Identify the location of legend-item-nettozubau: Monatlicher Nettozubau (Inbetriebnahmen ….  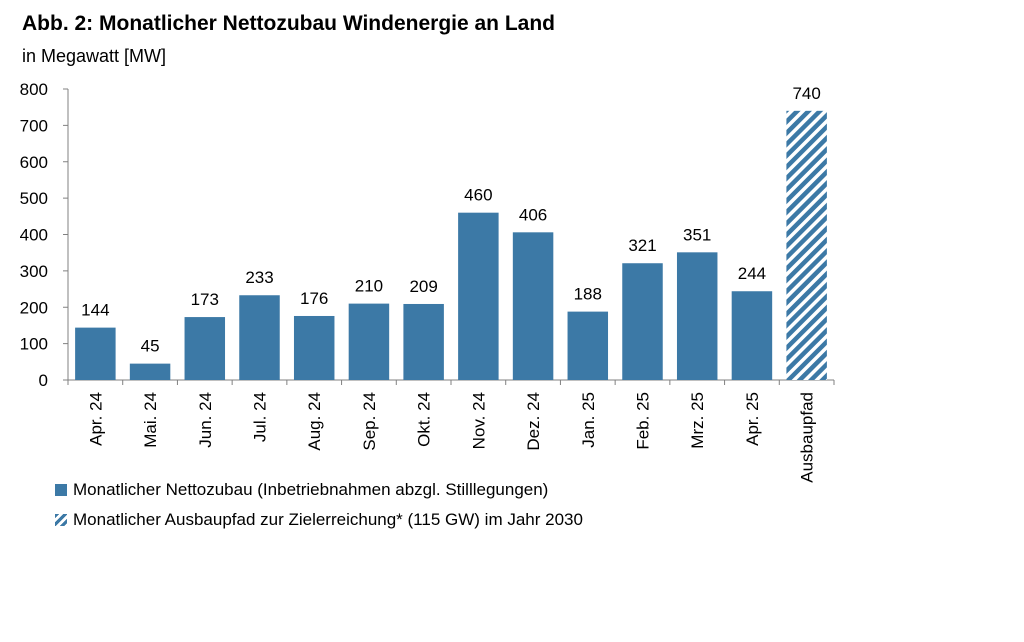
(301, 490).